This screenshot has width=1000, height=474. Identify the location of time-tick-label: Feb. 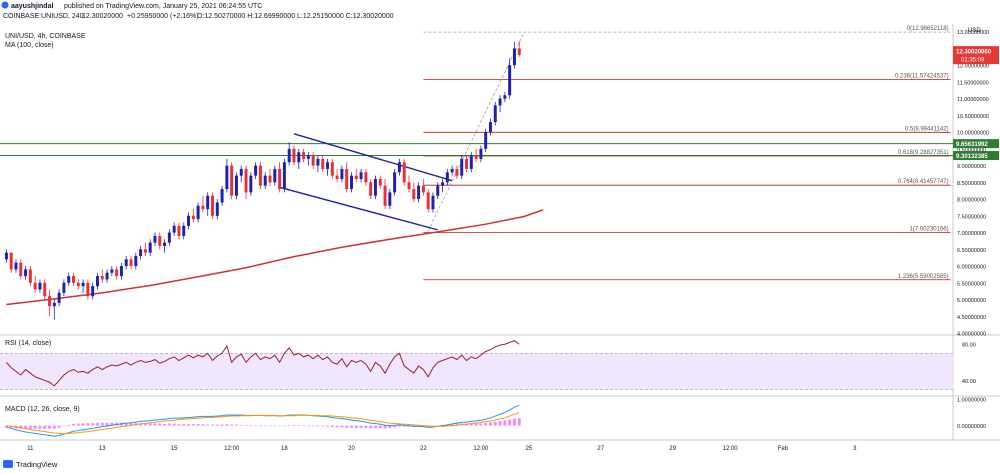
(783, 449).